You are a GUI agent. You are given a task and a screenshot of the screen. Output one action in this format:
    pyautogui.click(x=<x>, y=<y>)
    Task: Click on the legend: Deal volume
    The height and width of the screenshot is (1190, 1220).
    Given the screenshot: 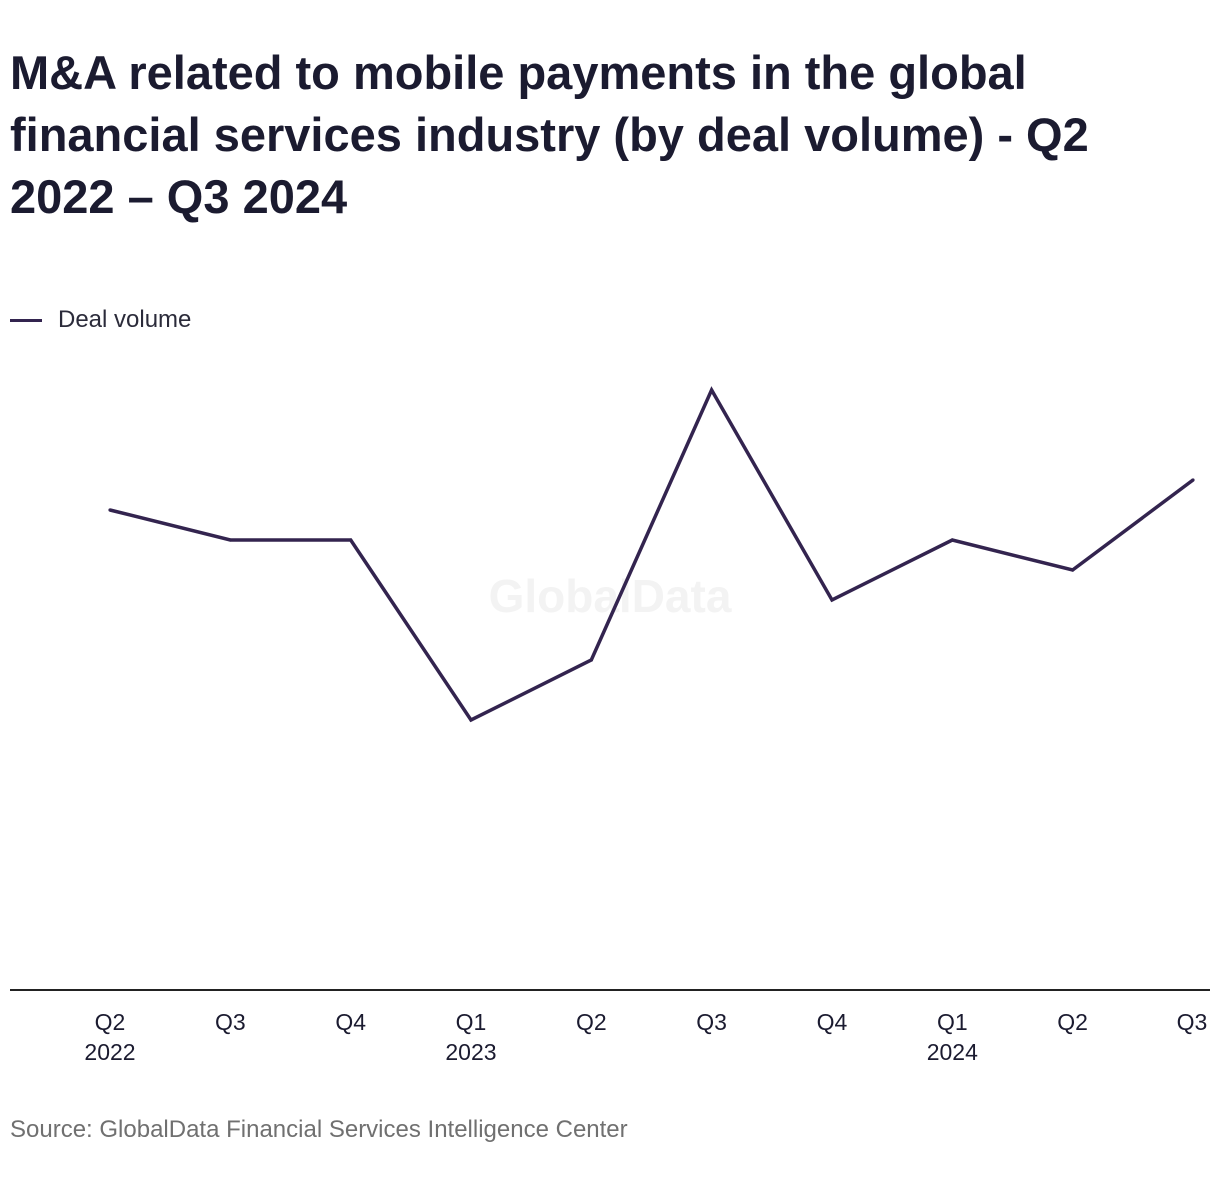 What is the action you would take?
    pyautogui.click(x=100, y=320)
    